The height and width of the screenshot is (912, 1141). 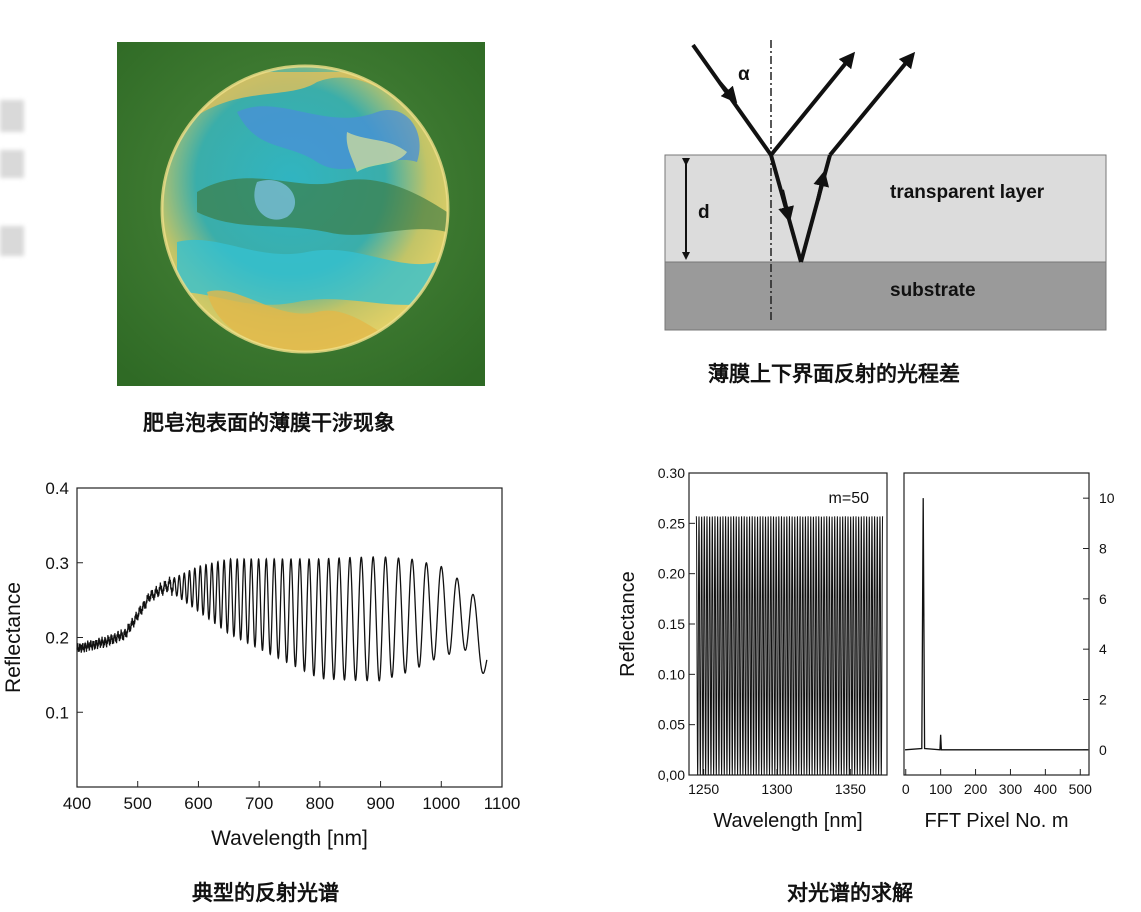 I want to click on y-tick-label: 0.10, so click(x=671, y=674).